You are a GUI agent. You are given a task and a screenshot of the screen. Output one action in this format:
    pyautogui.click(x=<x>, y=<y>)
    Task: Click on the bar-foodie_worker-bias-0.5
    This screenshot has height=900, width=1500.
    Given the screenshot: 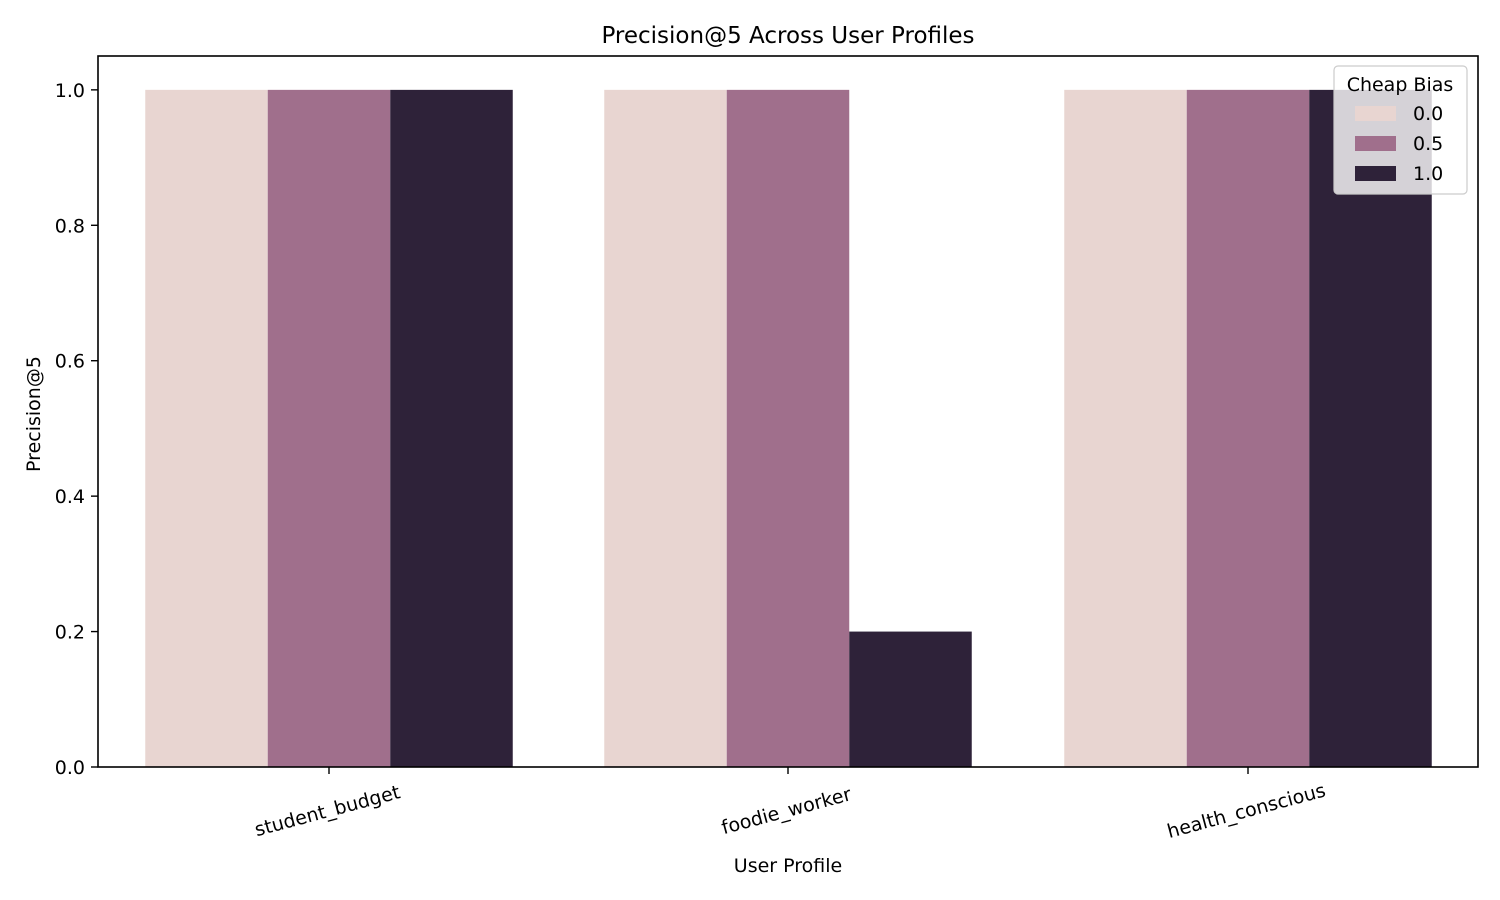 What is the action you would take?
    pyautogui.click(x=788, y=428)
    